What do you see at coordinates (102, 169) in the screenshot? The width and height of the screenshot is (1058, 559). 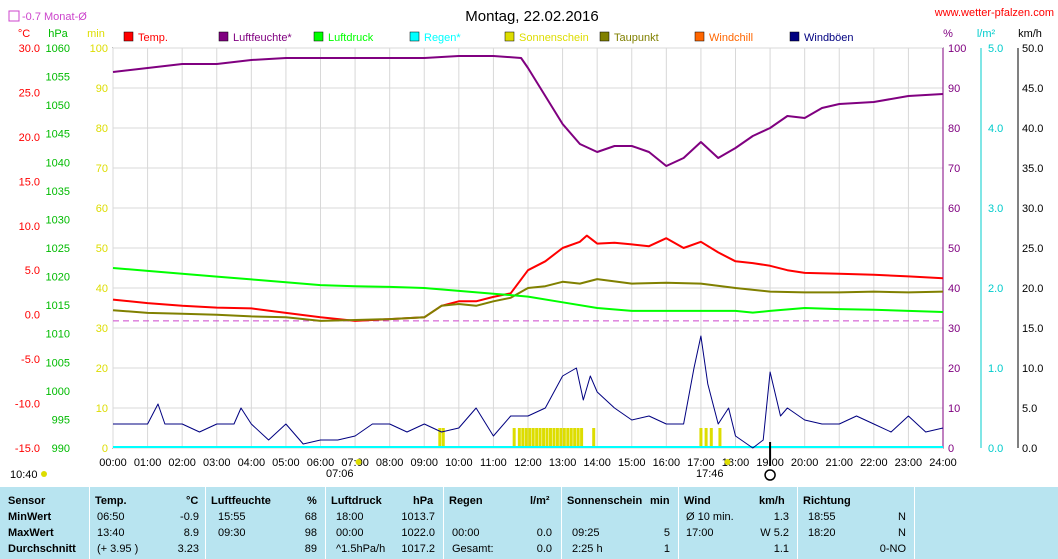 I see `axis-tick-label-sunshine: 70` at bounding box center [102, 169].